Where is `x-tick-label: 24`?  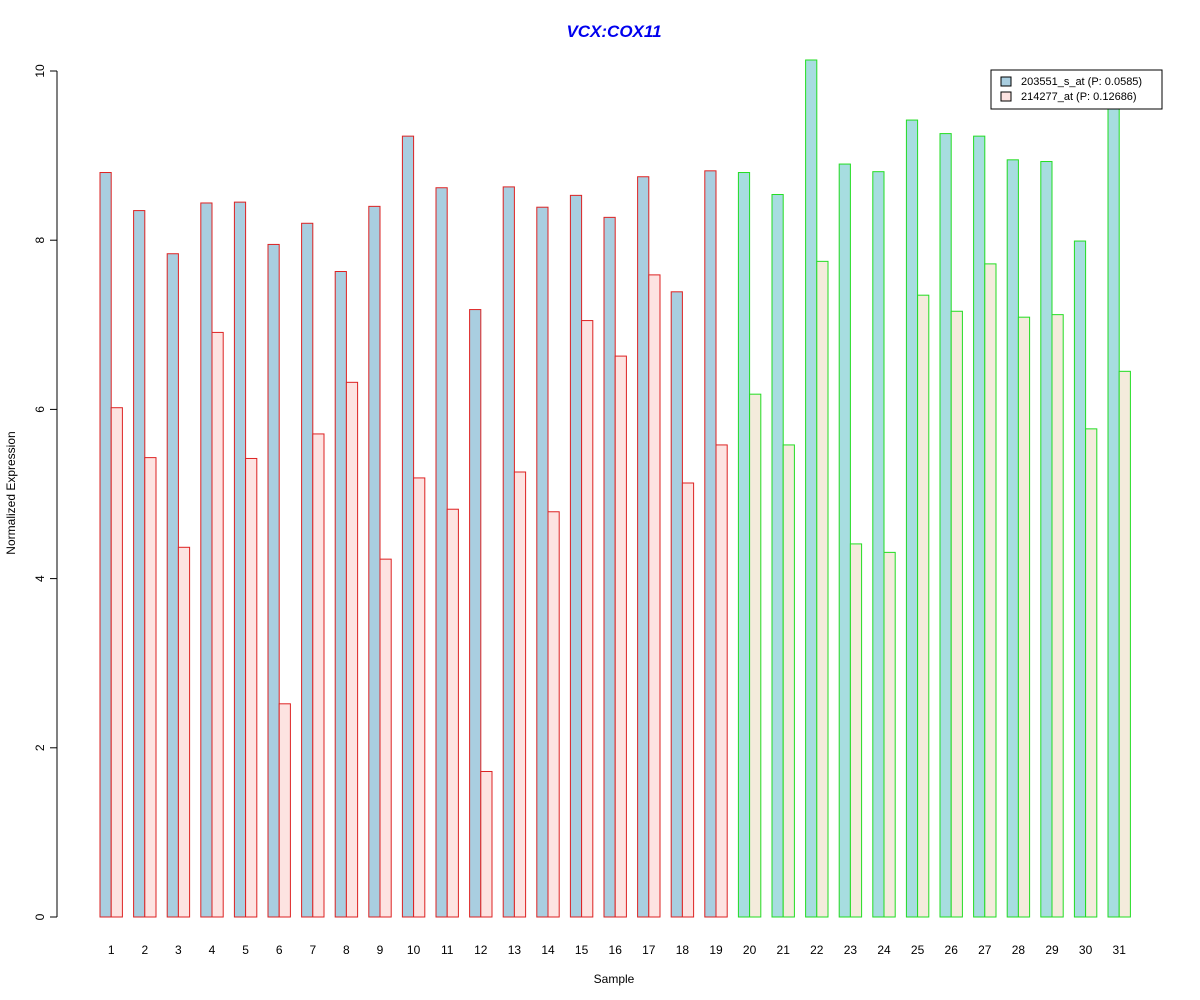
x-tick-label: 24 is located at coordinates (884, 950).